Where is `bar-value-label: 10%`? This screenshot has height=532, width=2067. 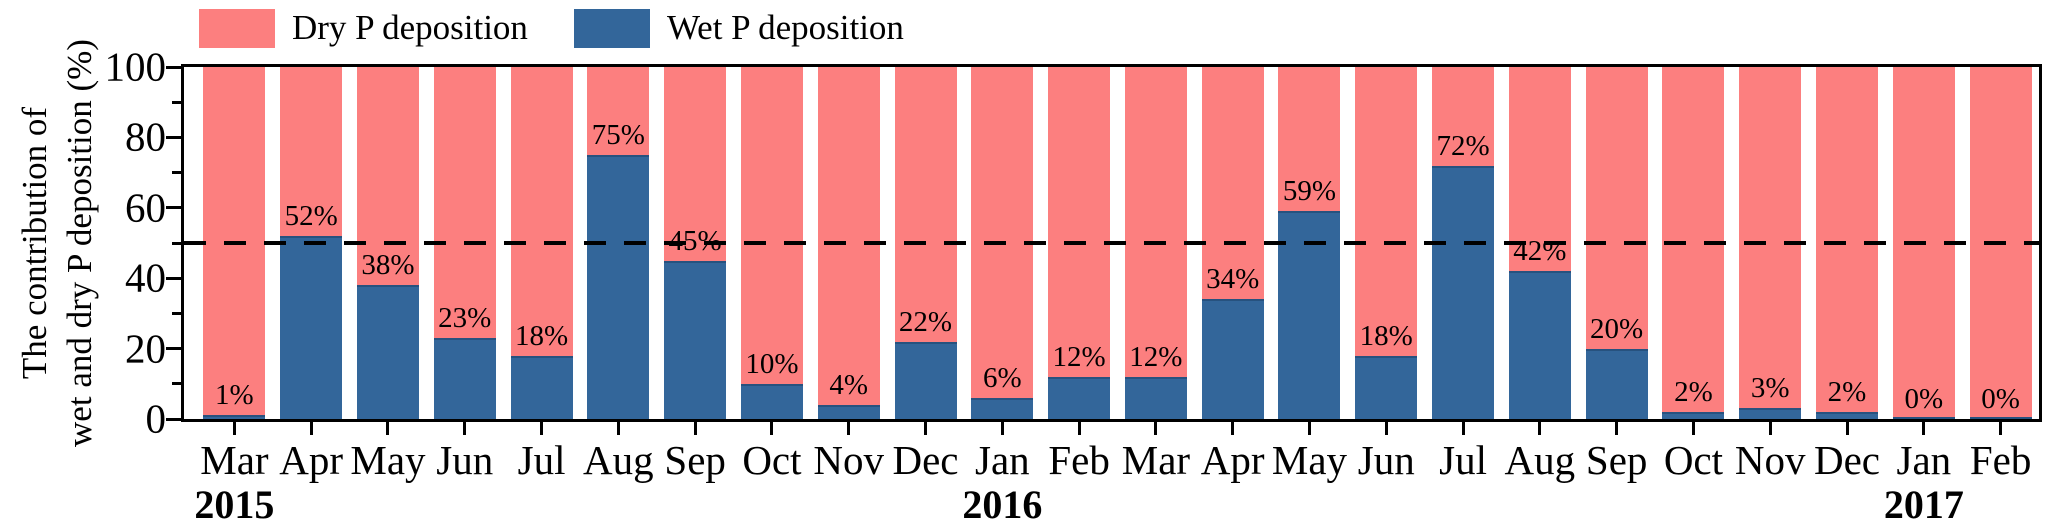
bar-value-label: 10% is located at coordinates (772, 363).